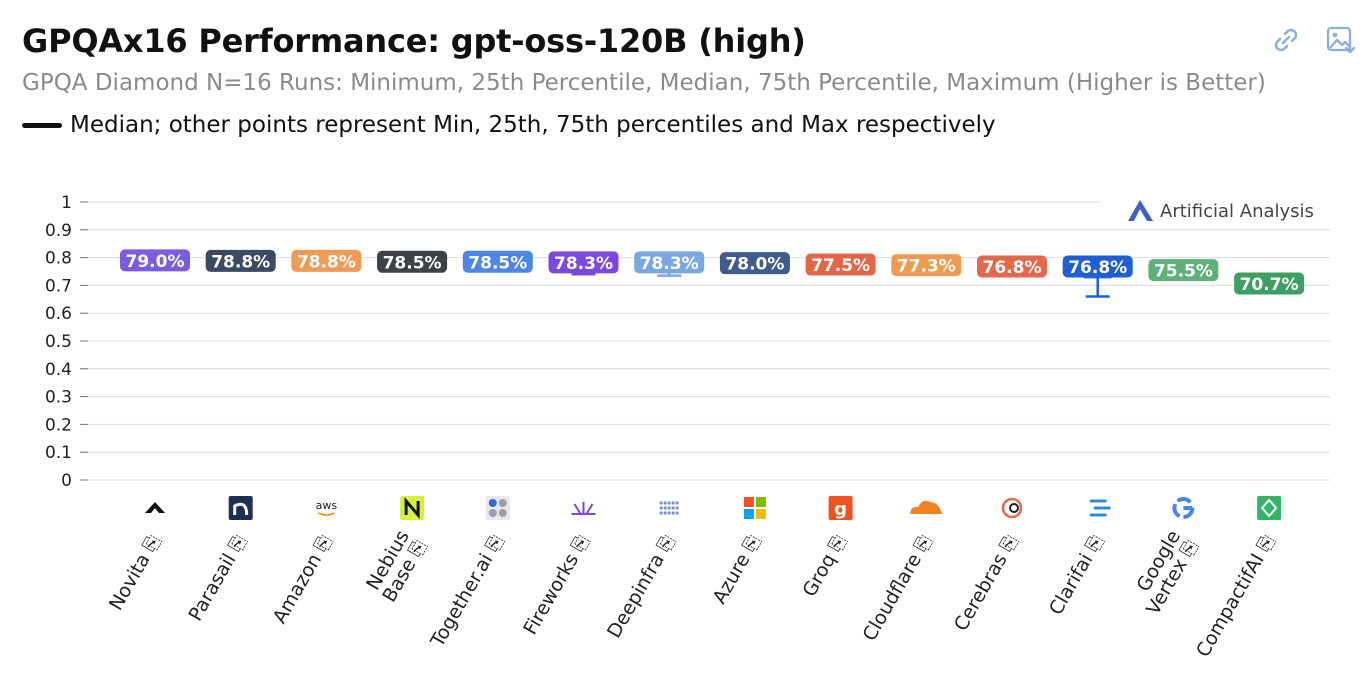  I want to click on watermark: Artificial Analysis, so click(1221, 211).